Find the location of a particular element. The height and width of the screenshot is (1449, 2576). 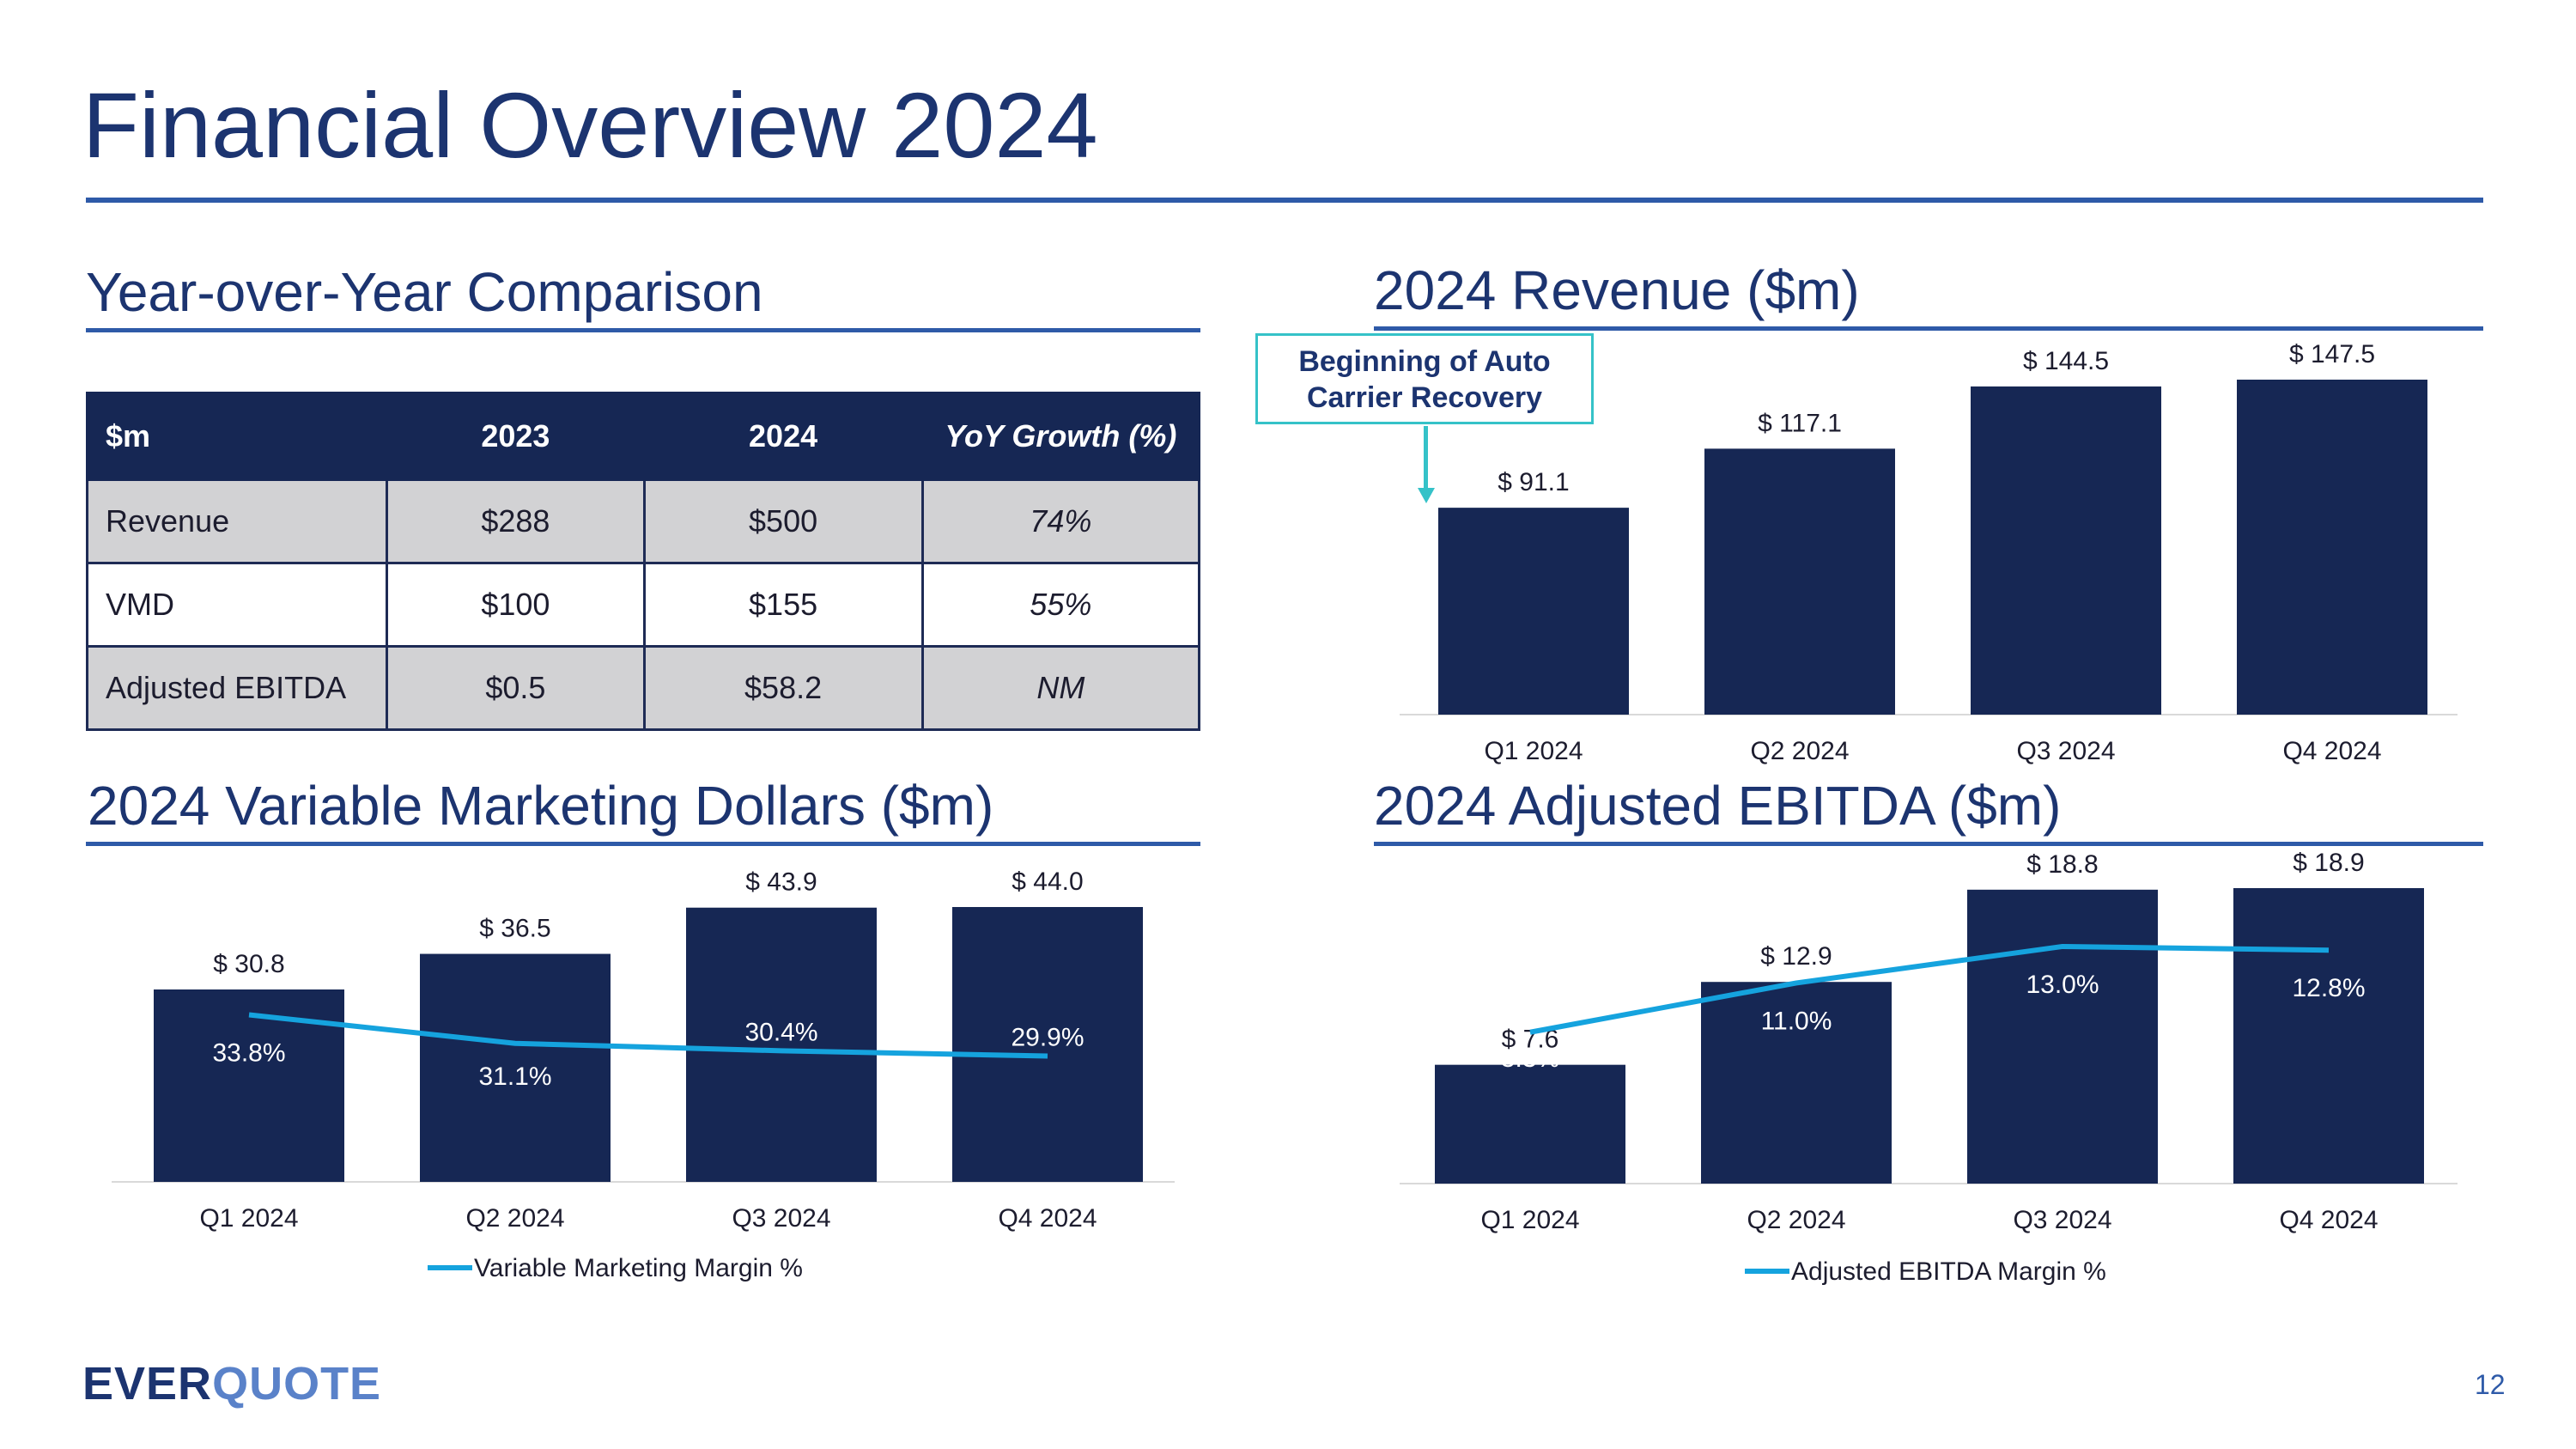

legend-label: Variable Marketing Margin % is located at coordinates (638, 1268).